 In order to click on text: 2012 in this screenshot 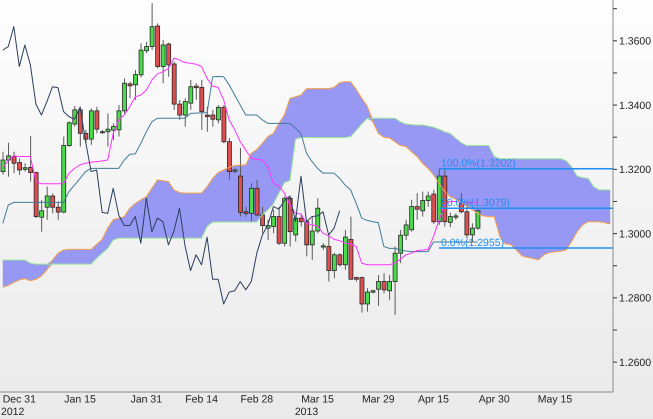, I will do `click(12, 412)`.